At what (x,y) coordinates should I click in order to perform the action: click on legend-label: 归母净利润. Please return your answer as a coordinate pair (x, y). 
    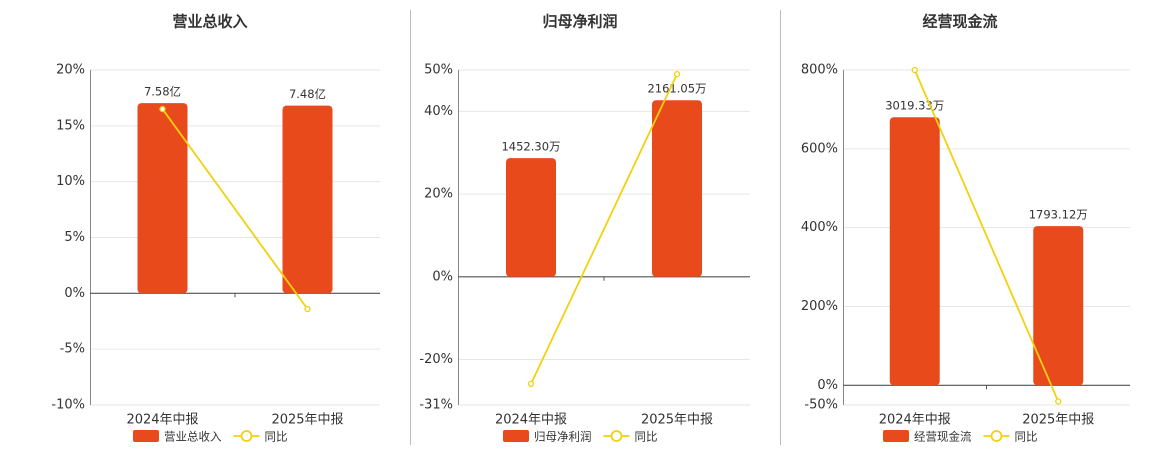
    Looking at the image, I should click on (563, 437).